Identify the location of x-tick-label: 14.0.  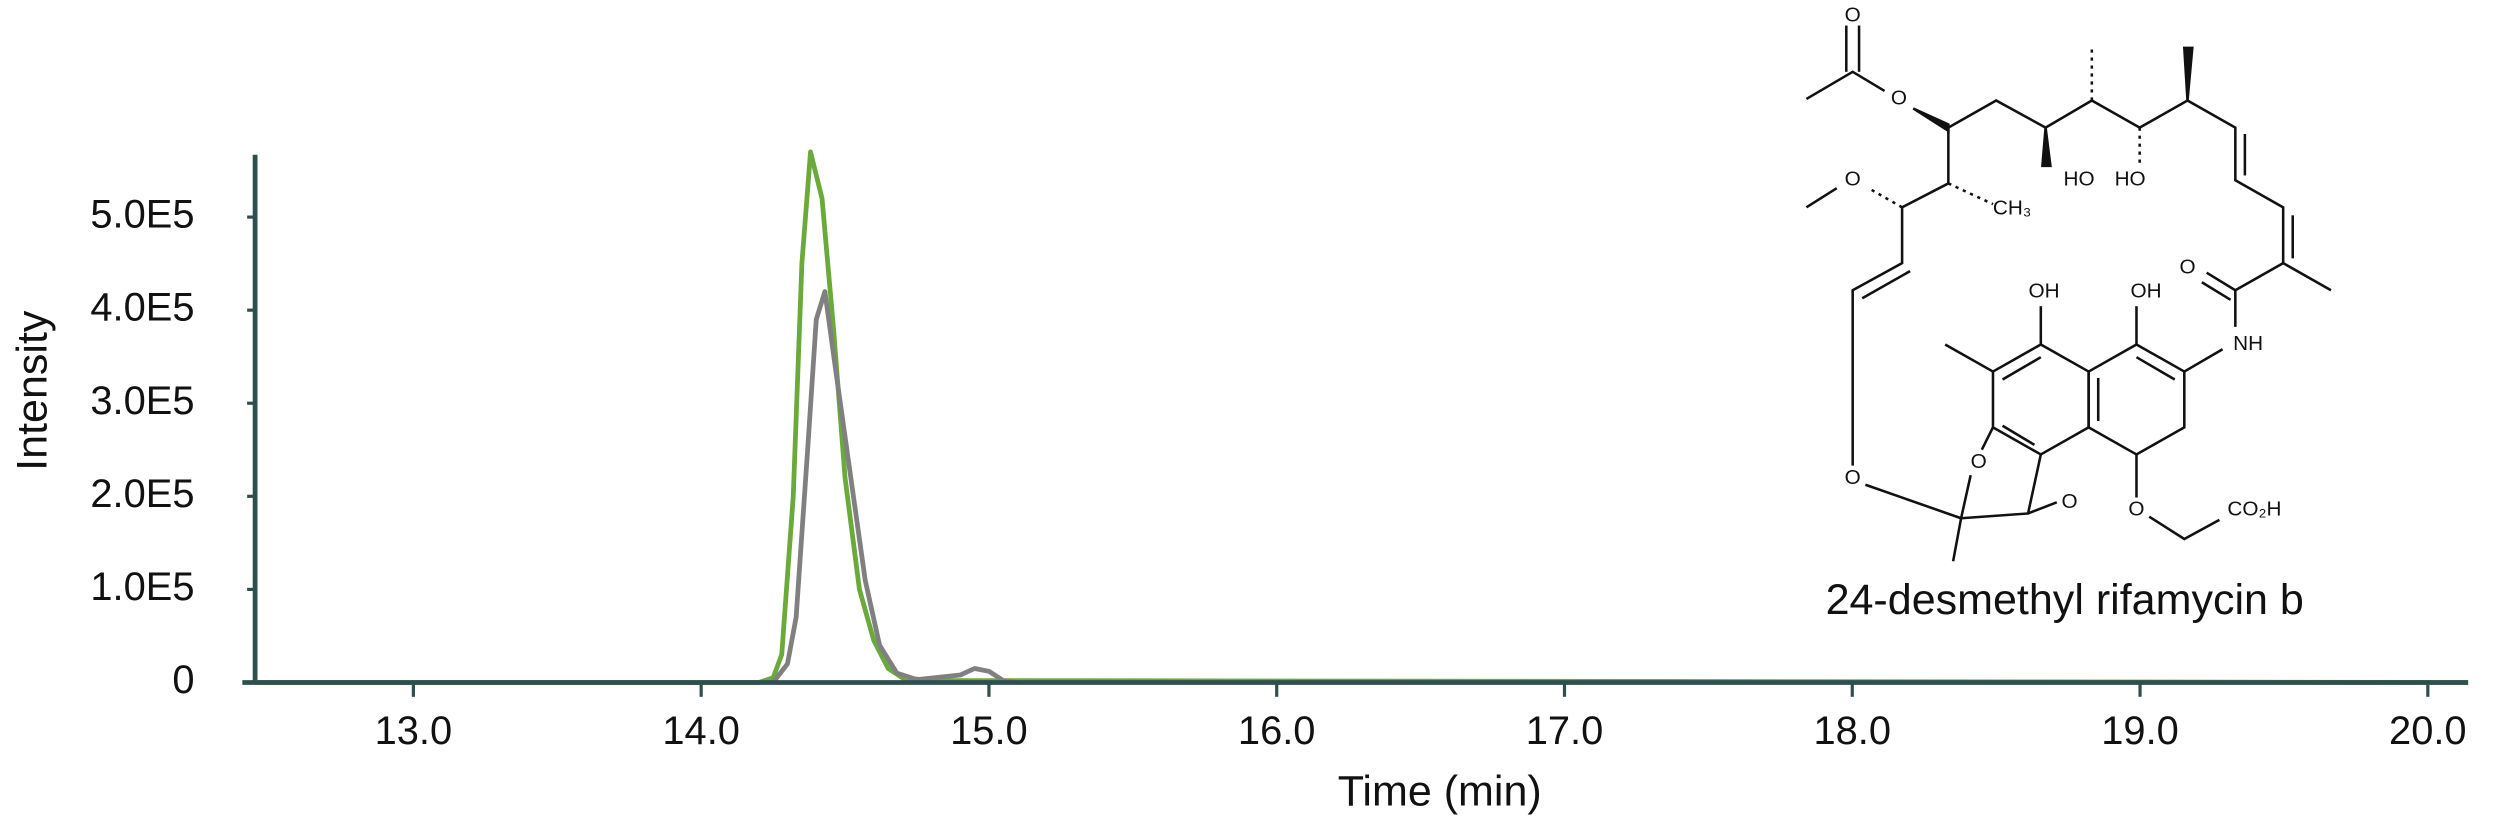
(701, 731).